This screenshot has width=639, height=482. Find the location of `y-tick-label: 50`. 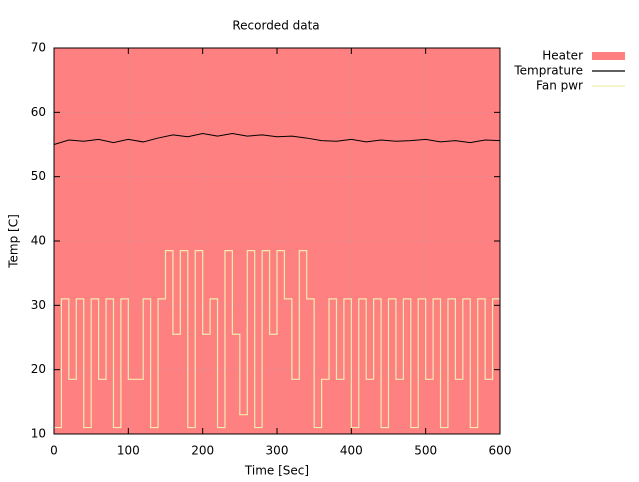

y-tick-label: 50 is located at coordinates (38, 176).